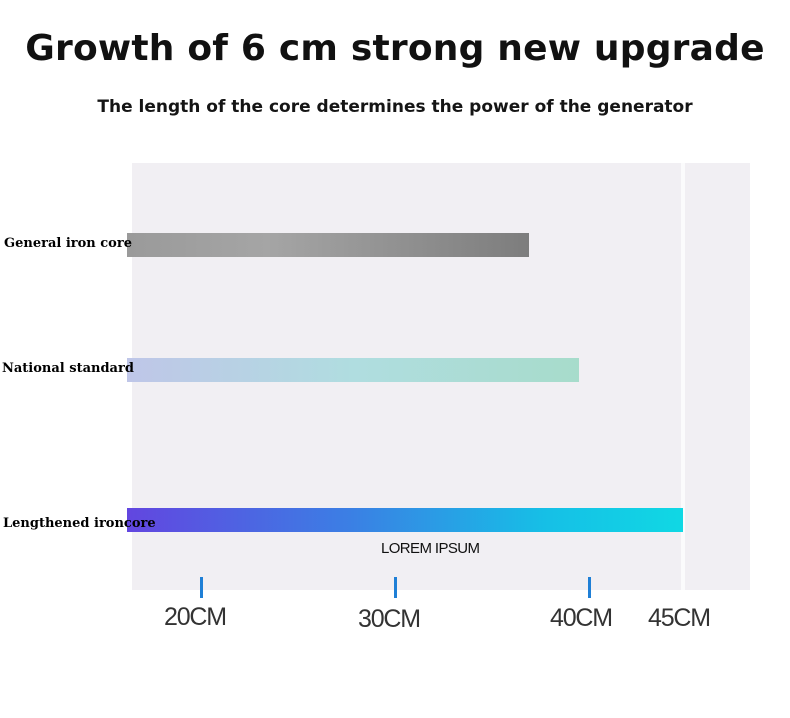 This screenshot has width=790, height=718. What do you see at coordinates (195, 617) in the screenshot?
I see `x-tick-label: 20CM` at bounding box center [195, 617].